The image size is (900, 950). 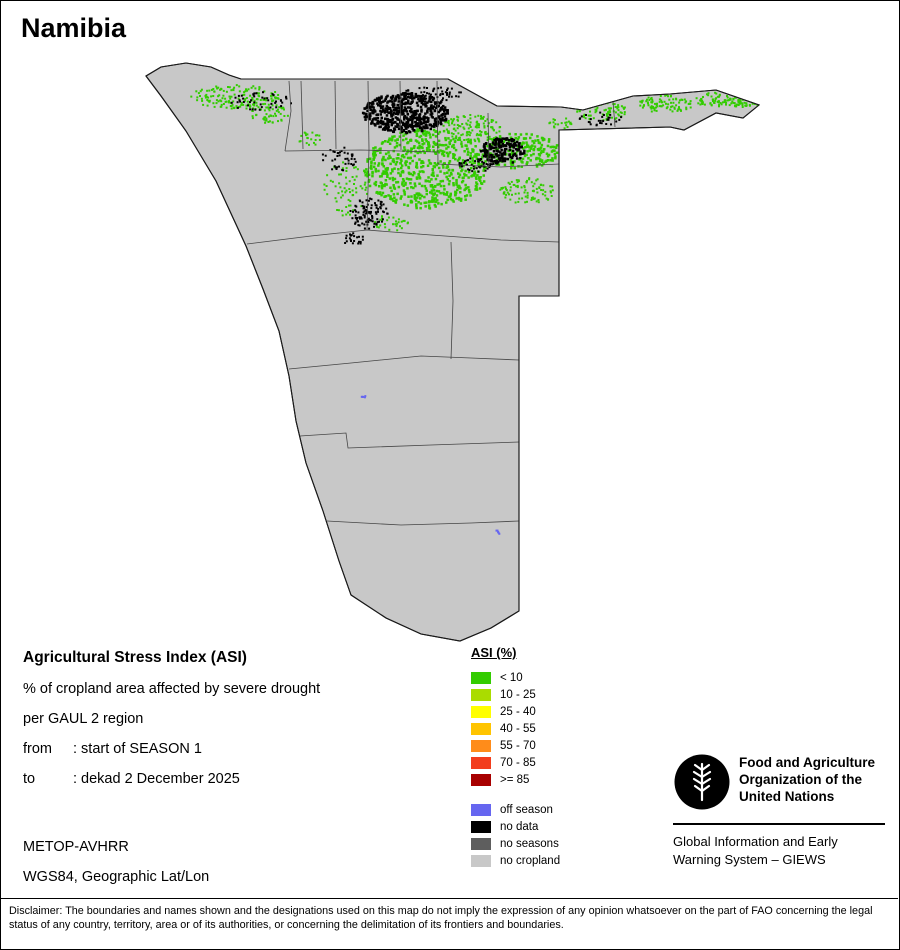 I want to click on legend-row: no data, so click(x=515, y=826).